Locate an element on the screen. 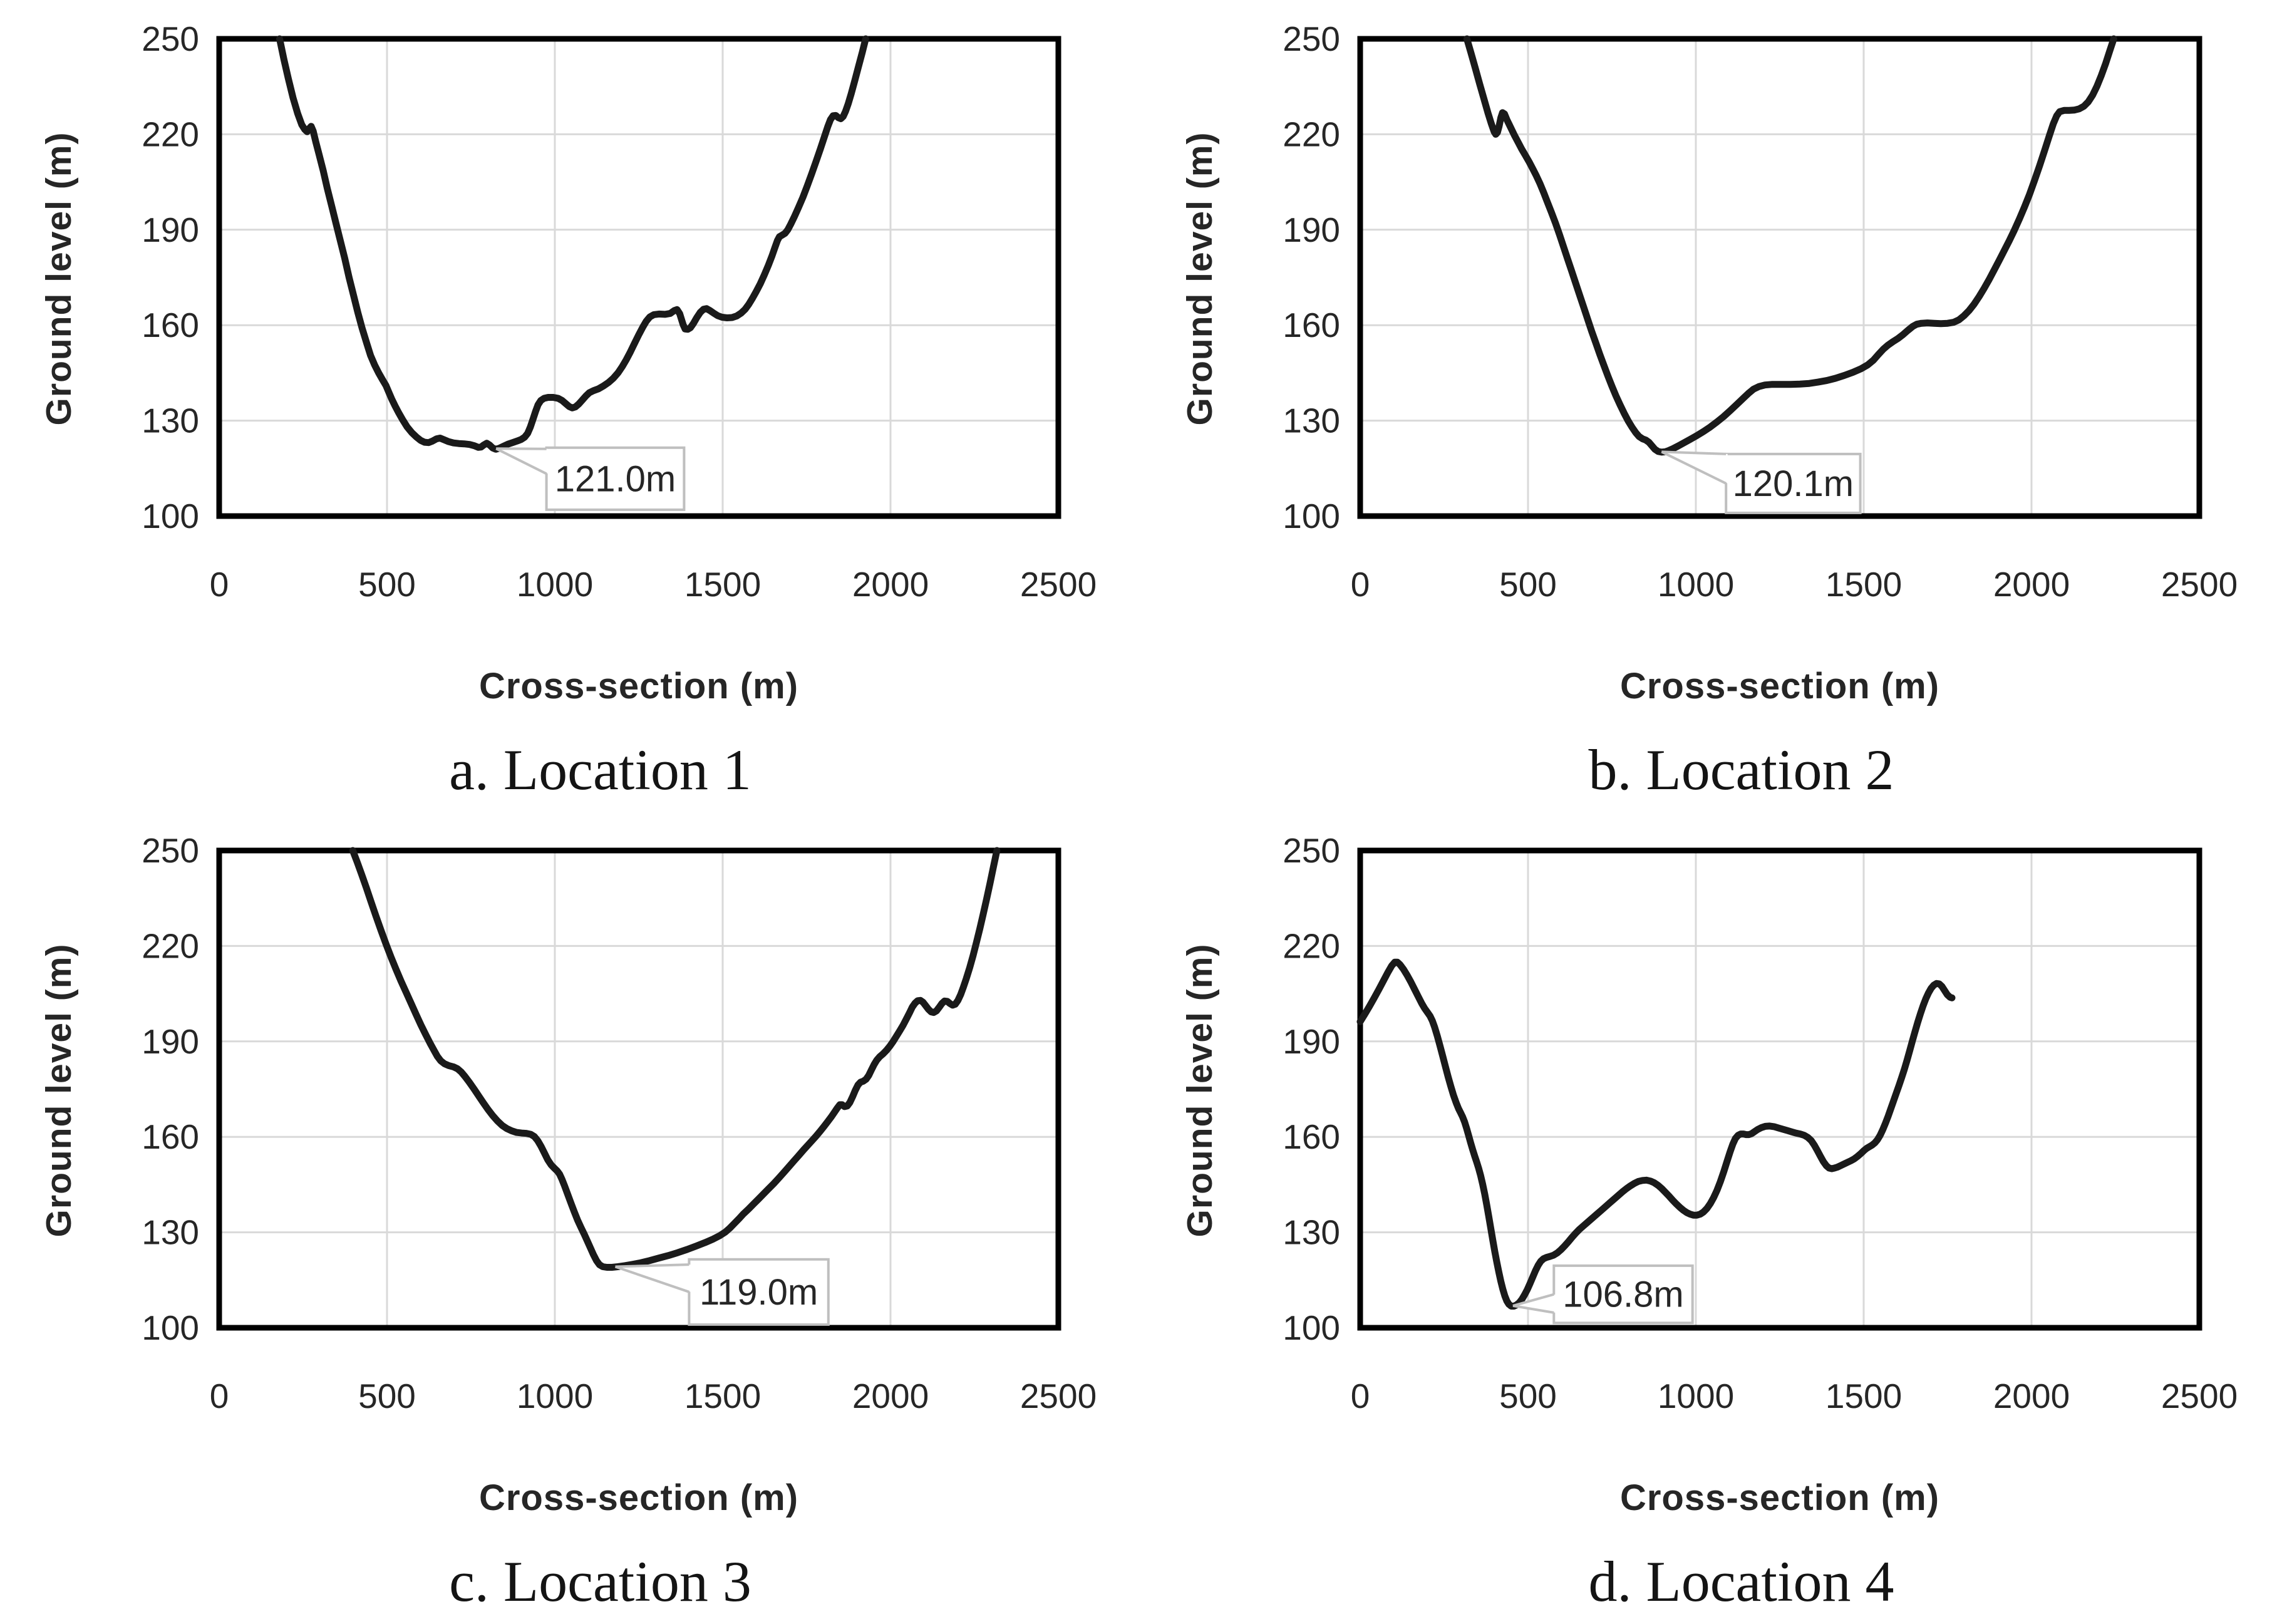 The image size is (2282, 1624). callout-label: 119.0m is located at coordinates (759, 1292).